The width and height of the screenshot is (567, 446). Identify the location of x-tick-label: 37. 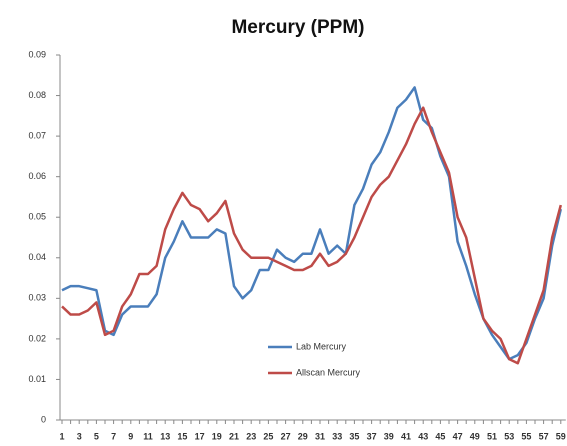
(372, 436).